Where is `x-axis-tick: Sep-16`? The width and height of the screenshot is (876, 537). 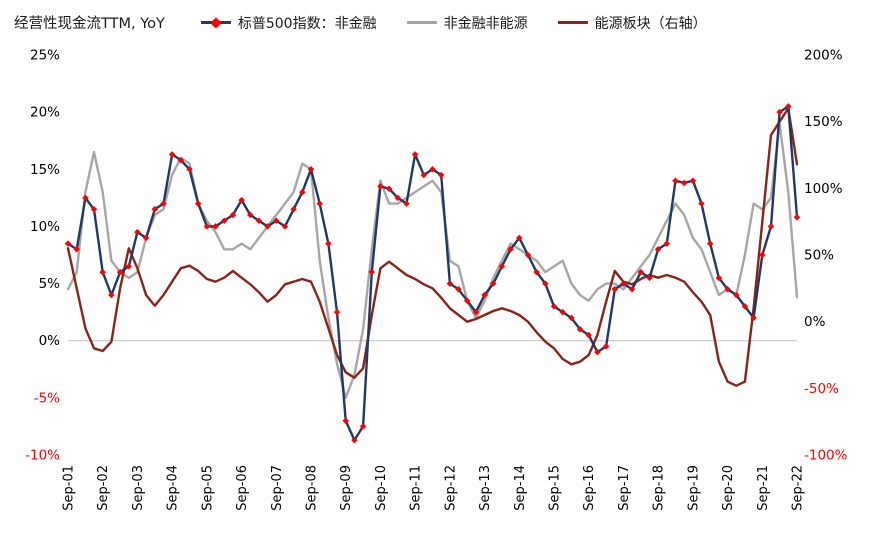 x-axis-tick: Sep-16 is located at coordinates (589, 488).